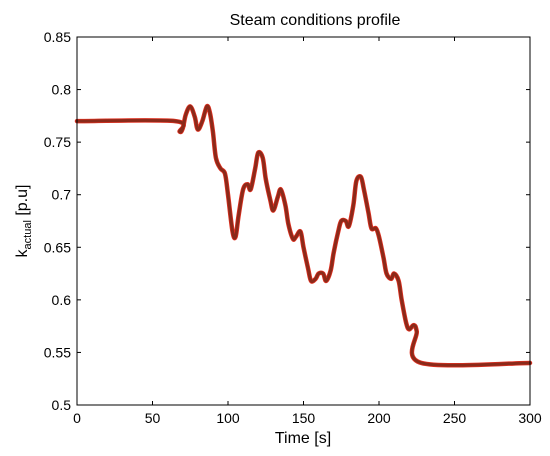 The image size is (550, 456). What do you see at coordinates (62, 405) in the screenshot?
I see `y-tick-label: 0.5` at bounding box center [62, 405].